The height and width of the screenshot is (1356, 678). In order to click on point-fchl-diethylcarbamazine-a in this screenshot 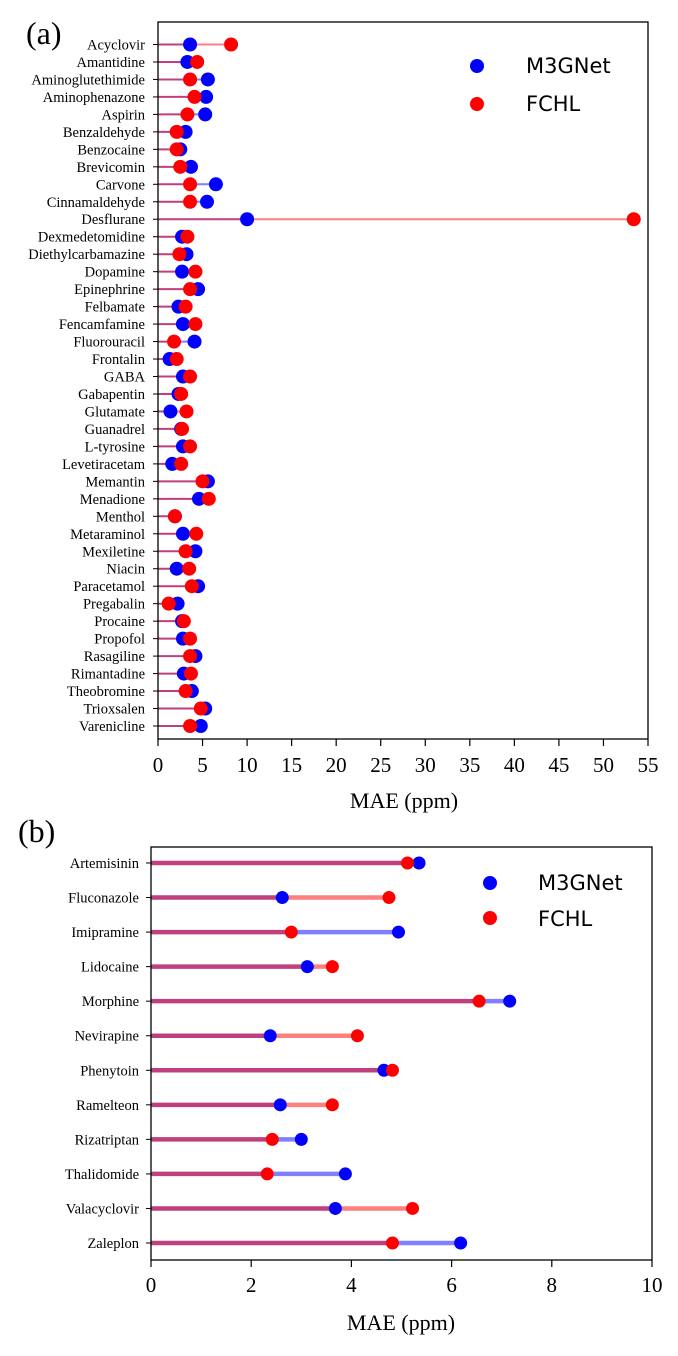, I will do `click(179, 254)`.